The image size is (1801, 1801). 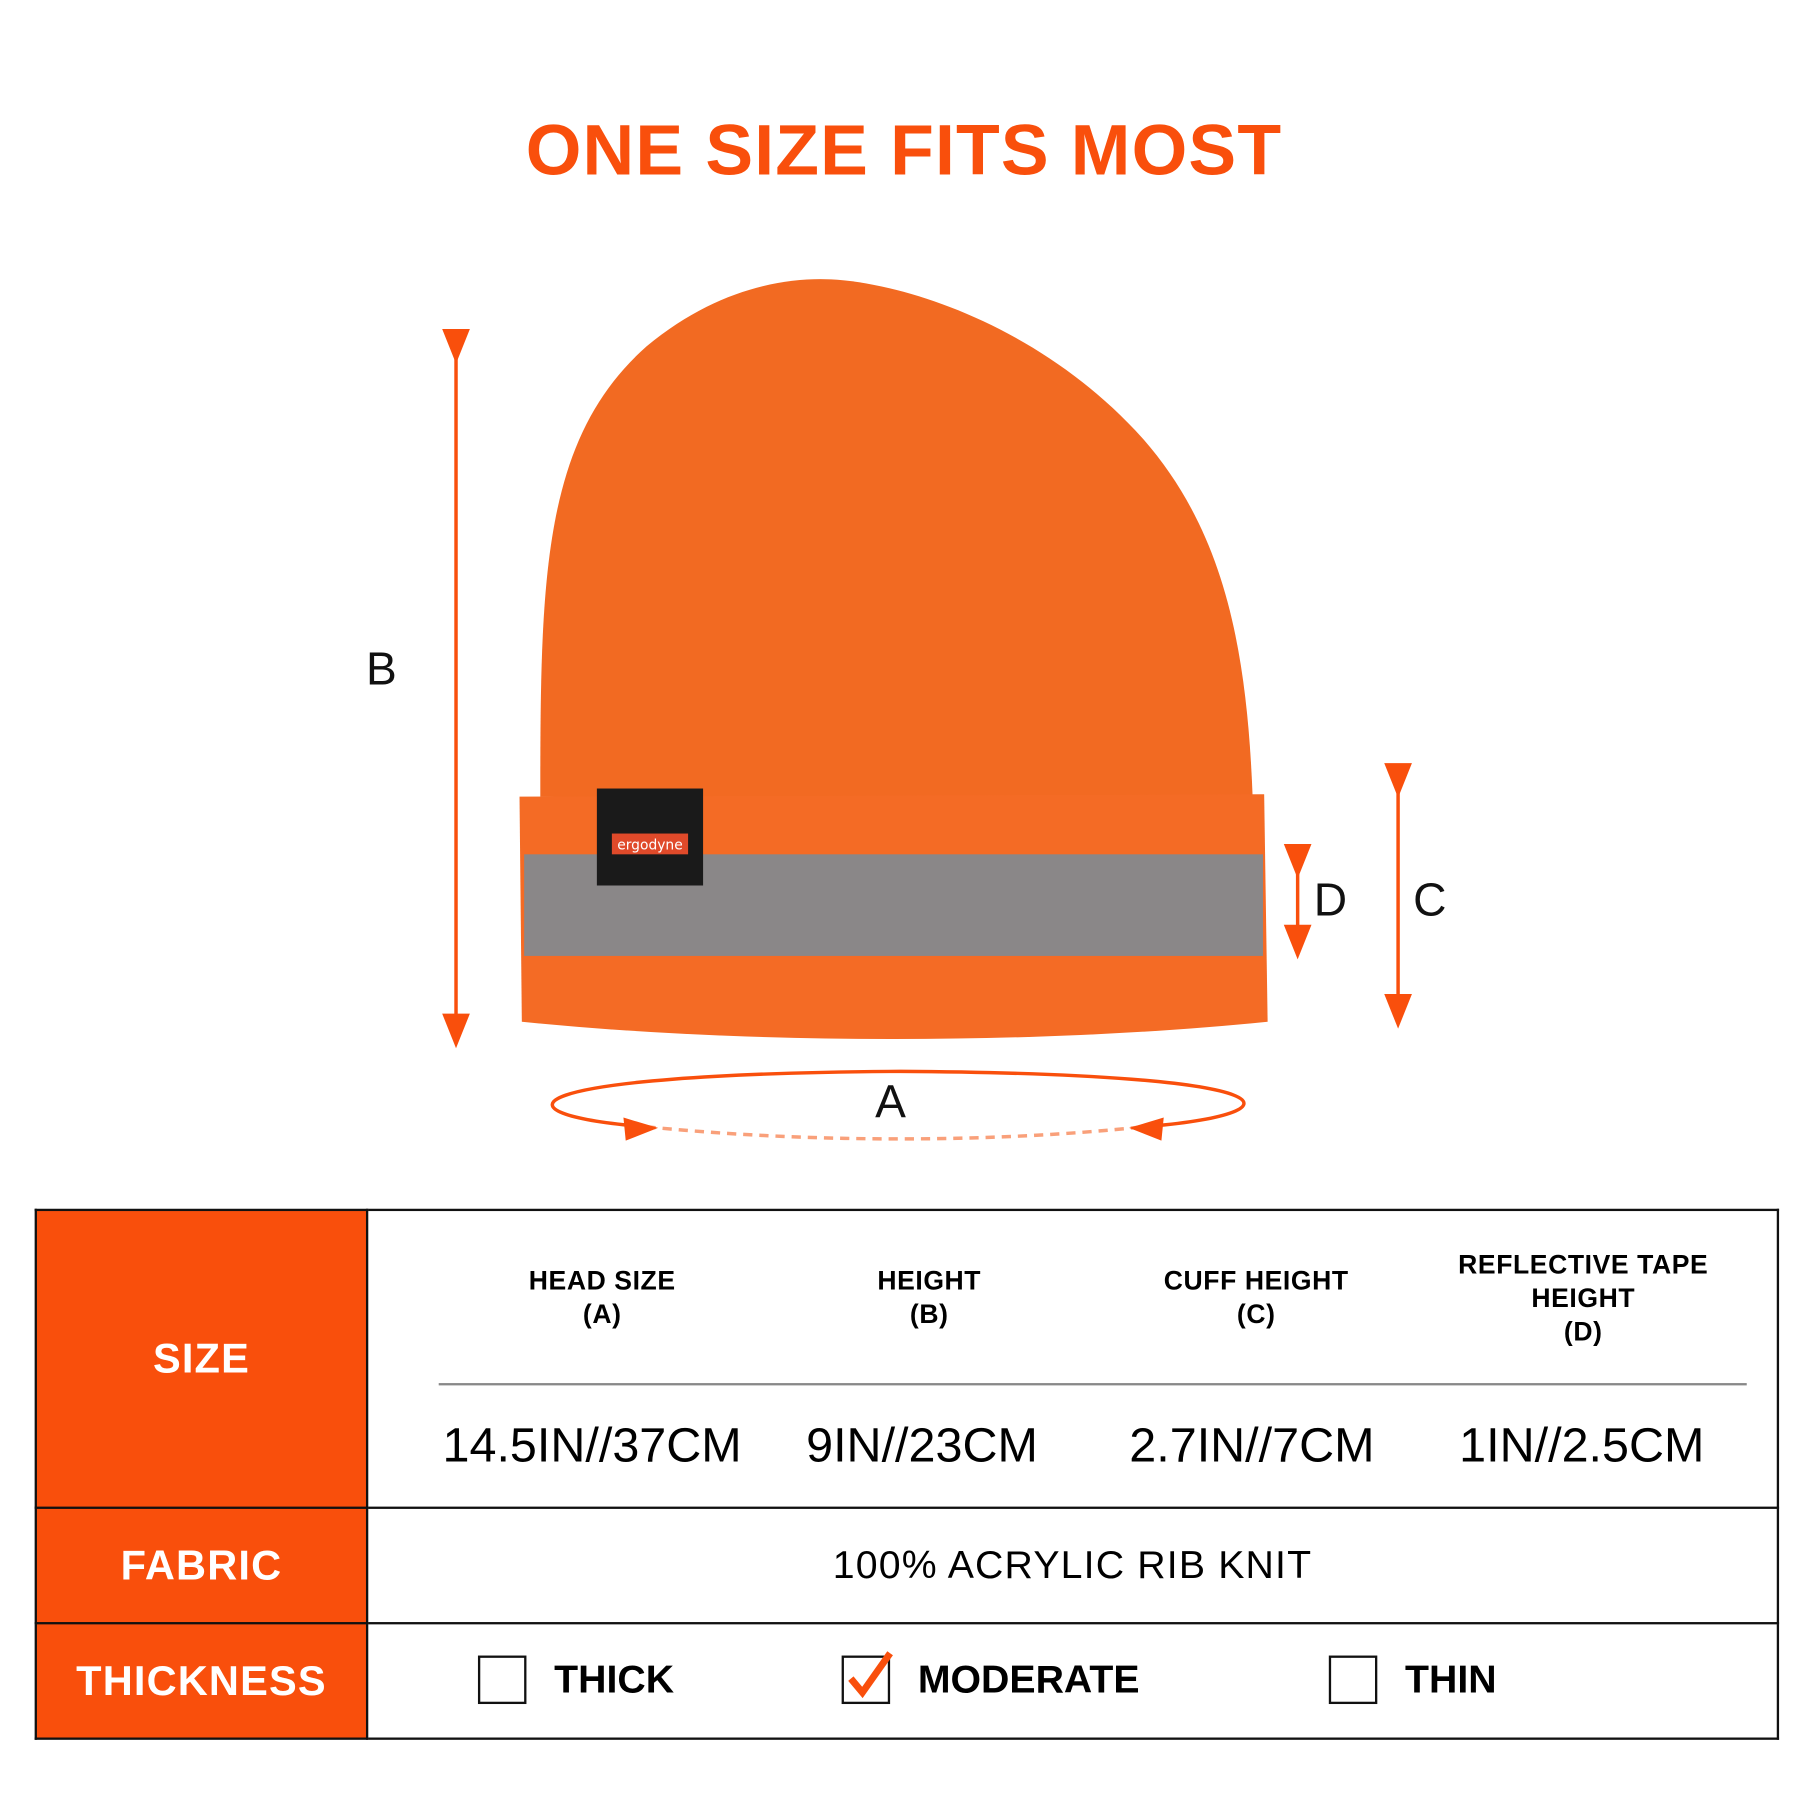 I want to click on fabric-label: FABRIC, so click(x=201, y=1565).